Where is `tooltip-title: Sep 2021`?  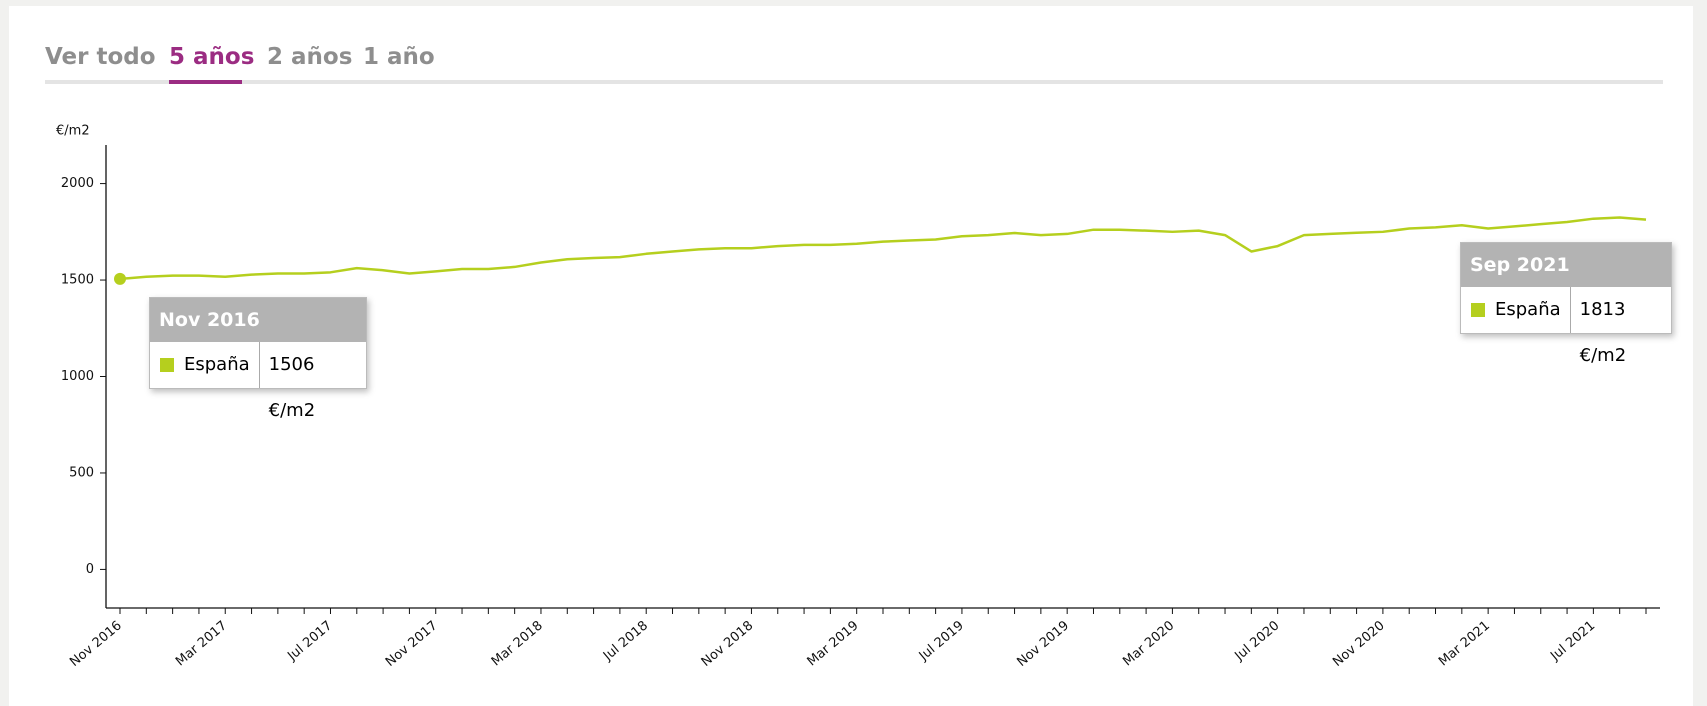
tooltip-title: Sep 2021 is located at coordinates (1566, 265).